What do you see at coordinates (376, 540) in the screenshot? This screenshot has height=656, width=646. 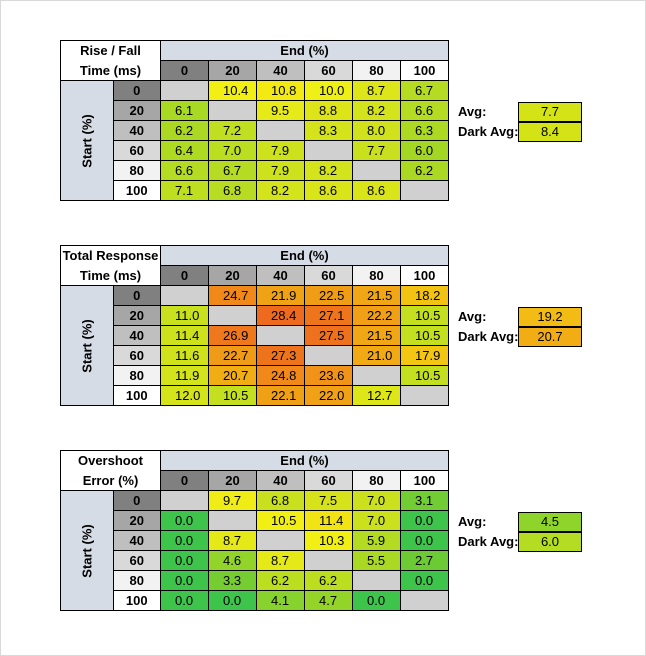 I see `value-cell: 5.9` at bounding box center [376, 540].